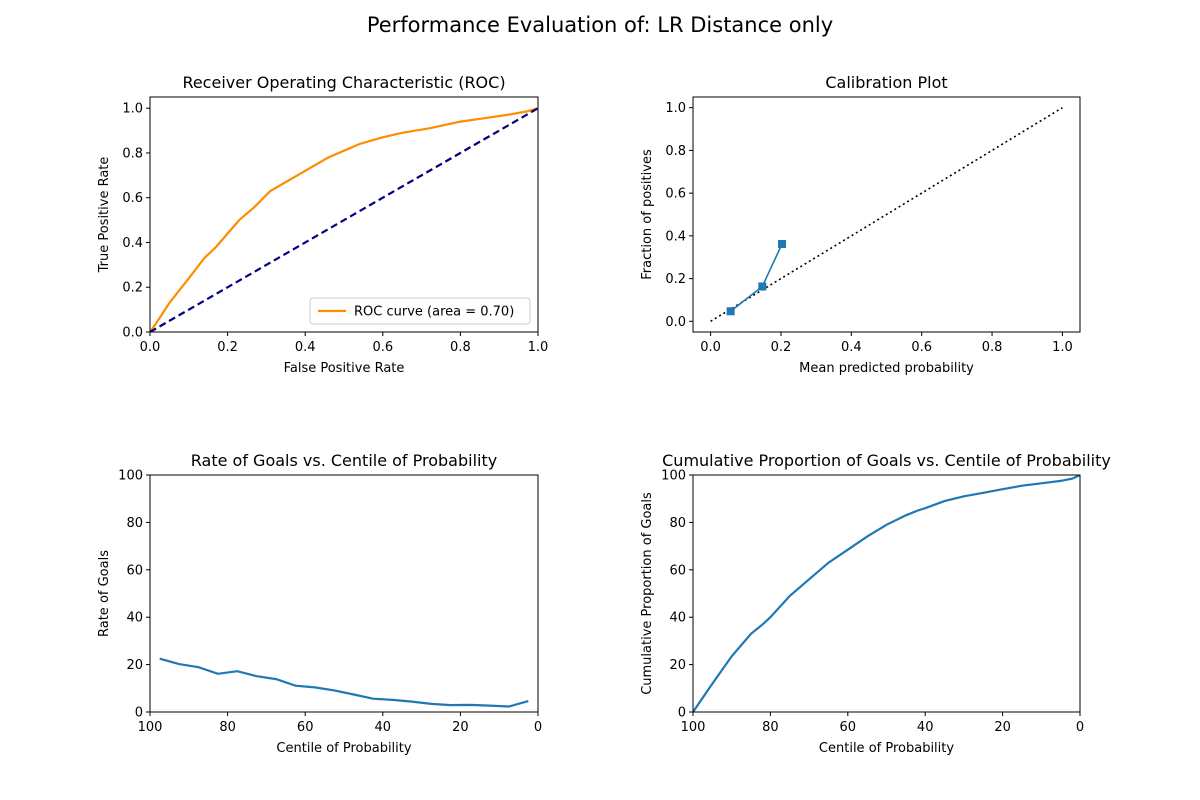  I want to click on calibration-xtick-label-0: 0.0, so click(710, 347).